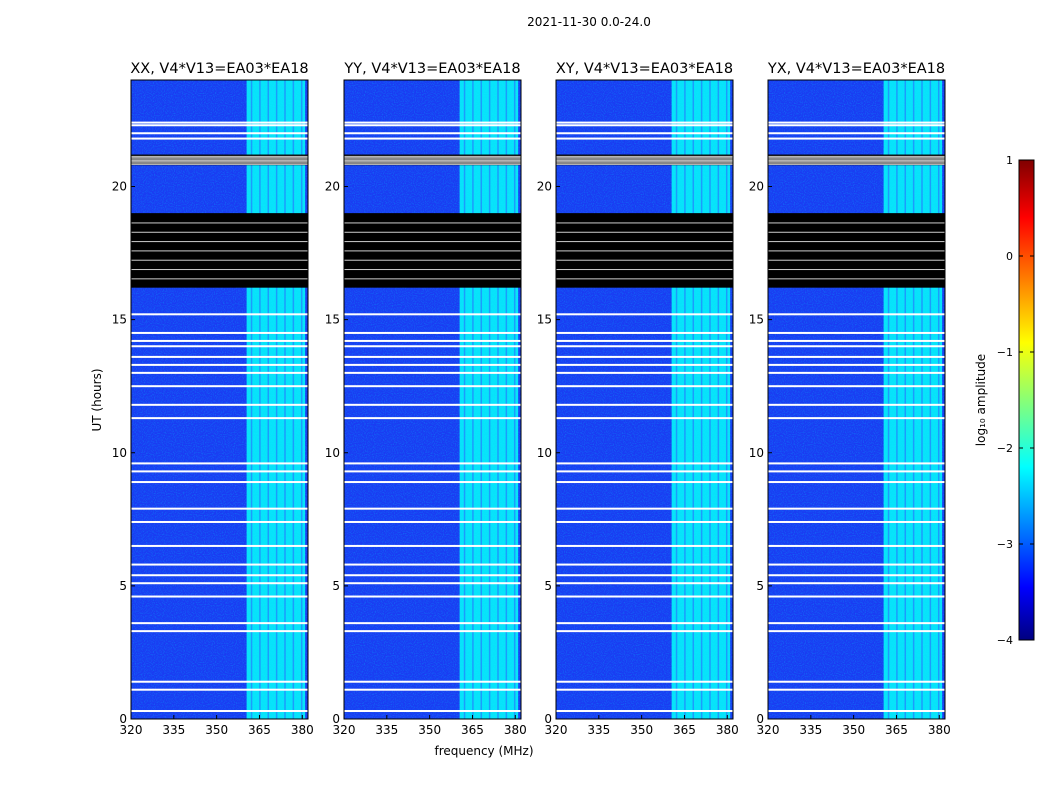  I want to click on y-tick-label: 10, so click(756, 453).